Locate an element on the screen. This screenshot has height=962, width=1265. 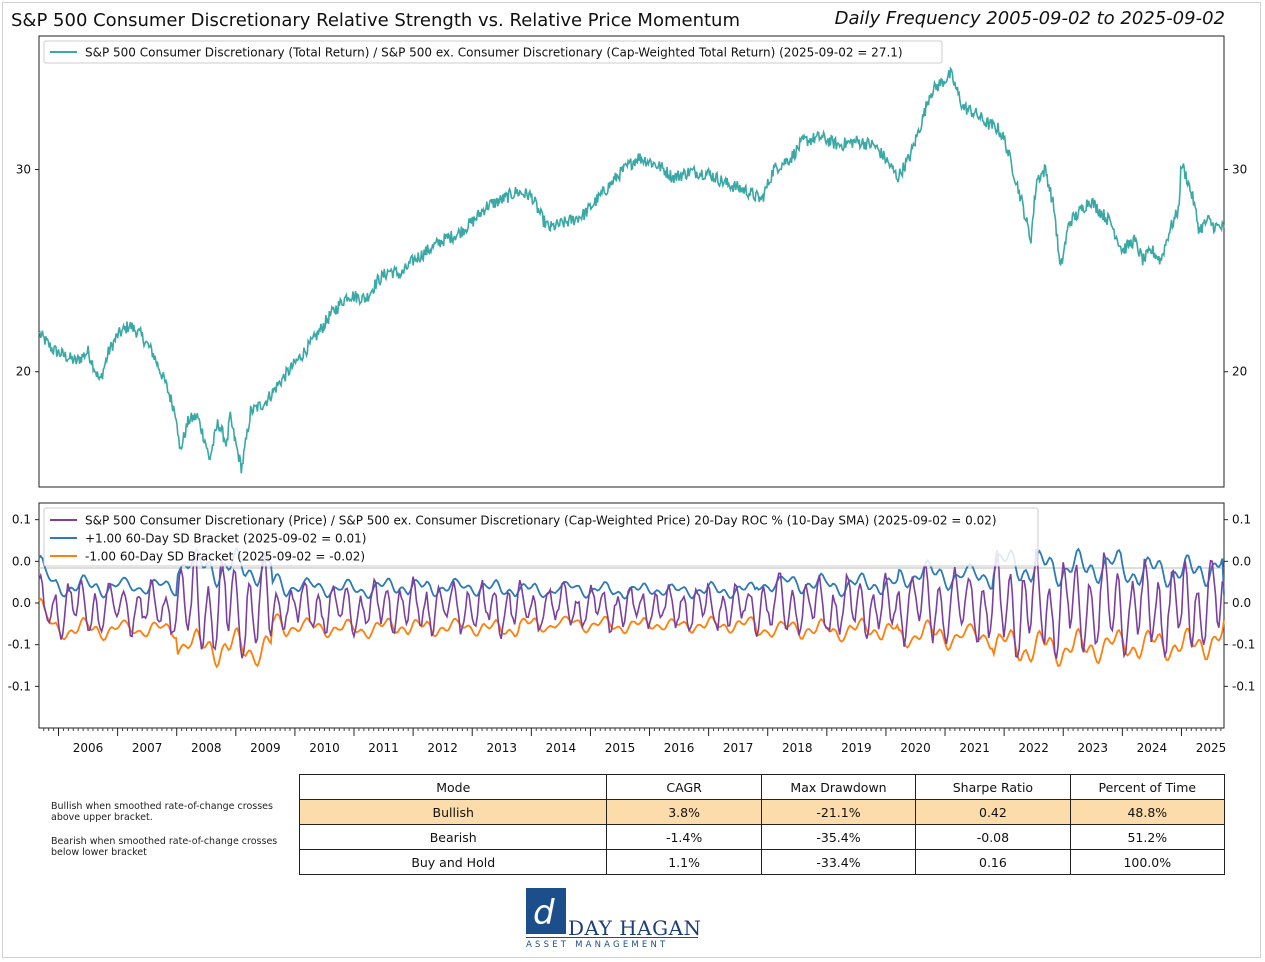
bottom-legend-box is located at coordinates (541, 537).